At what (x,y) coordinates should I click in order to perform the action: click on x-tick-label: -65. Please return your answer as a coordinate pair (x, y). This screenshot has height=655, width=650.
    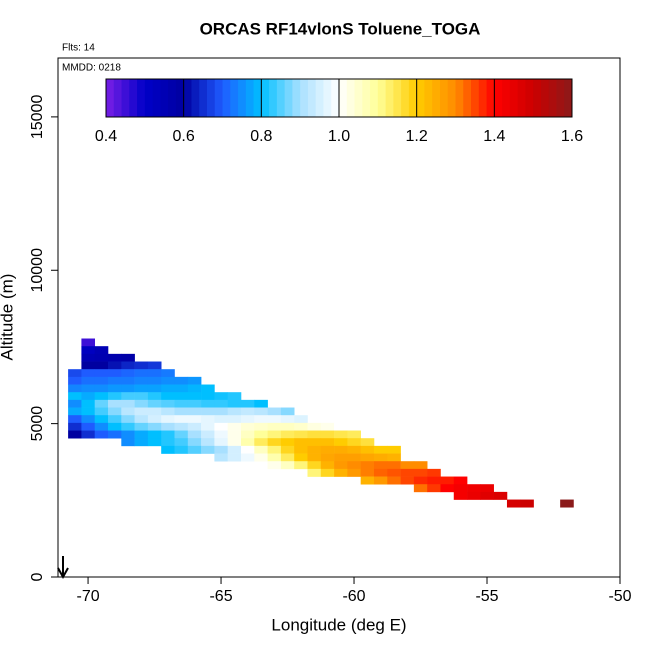
    Looking at the image, I should click on (220, 596).